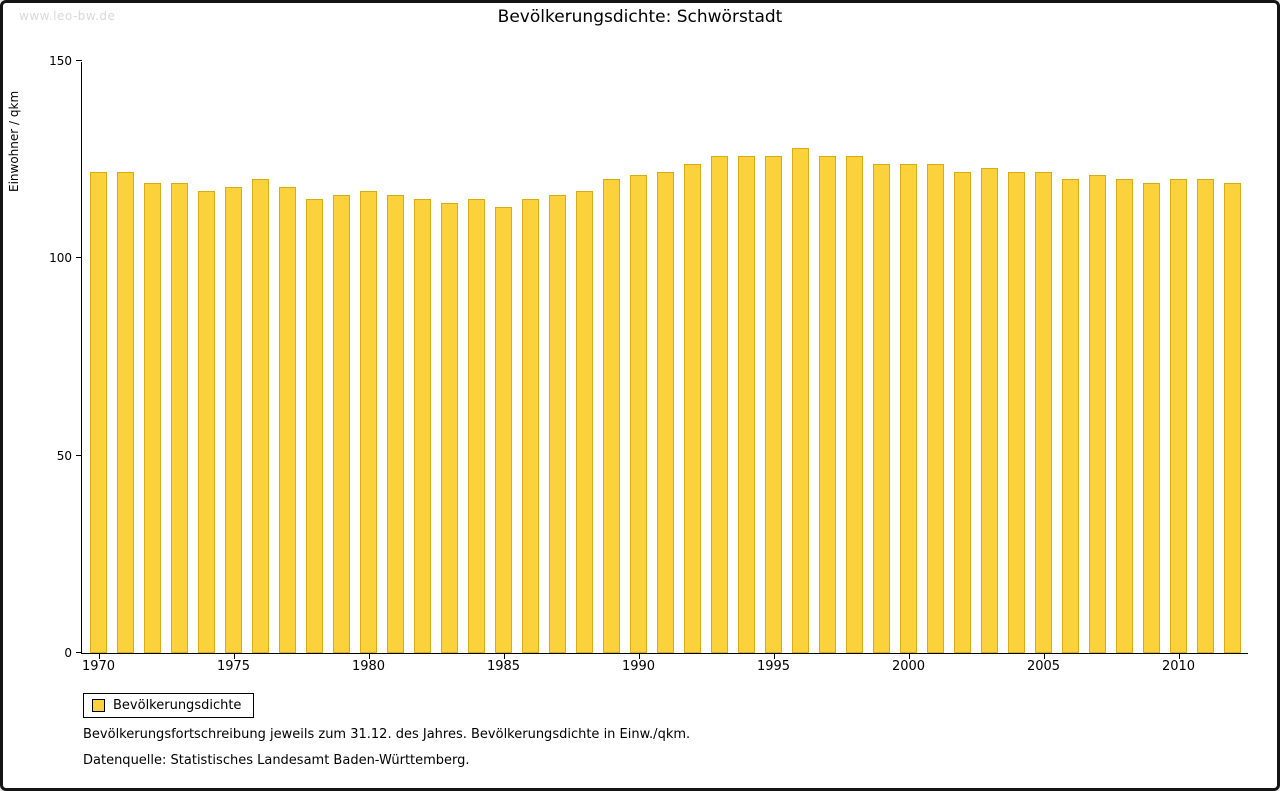 This screenshot has width=1280, height=791. I want to click on bar-1993, so click(719, 404).